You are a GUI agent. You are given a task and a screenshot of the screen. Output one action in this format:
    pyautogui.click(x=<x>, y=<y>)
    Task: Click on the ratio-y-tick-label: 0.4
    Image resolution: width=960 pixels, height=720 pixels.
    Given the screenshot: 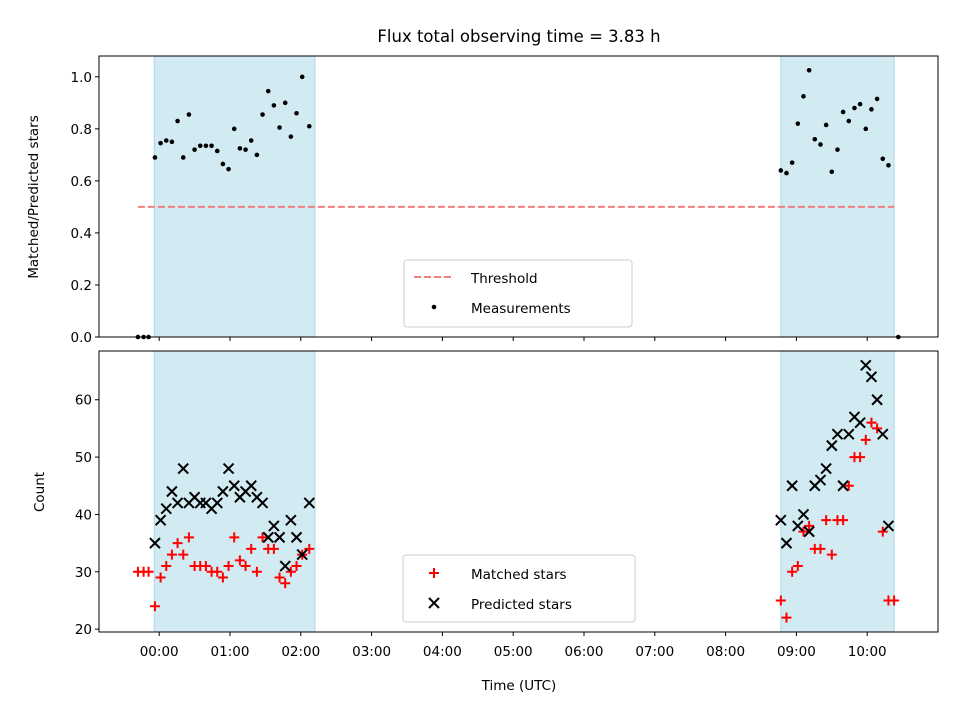 What is the action you would take?
    pyautogui.click(x=81, y=234)
    